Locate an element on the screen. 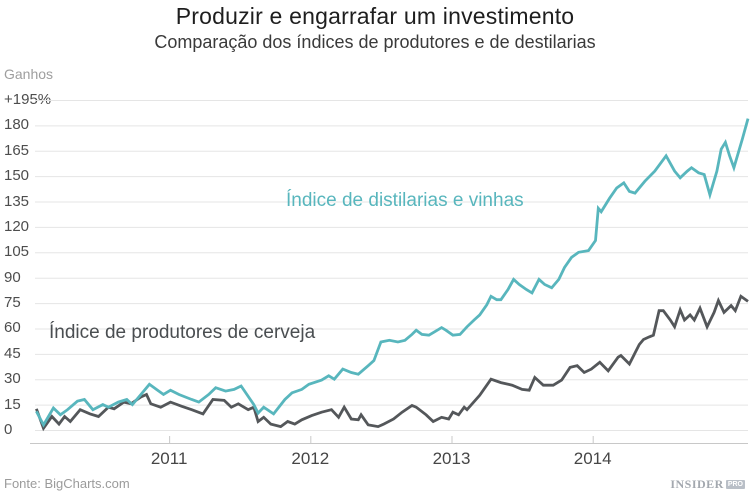 The image size is (750, 496). y-tick-label: 120 is located at coordinates (17, 226).